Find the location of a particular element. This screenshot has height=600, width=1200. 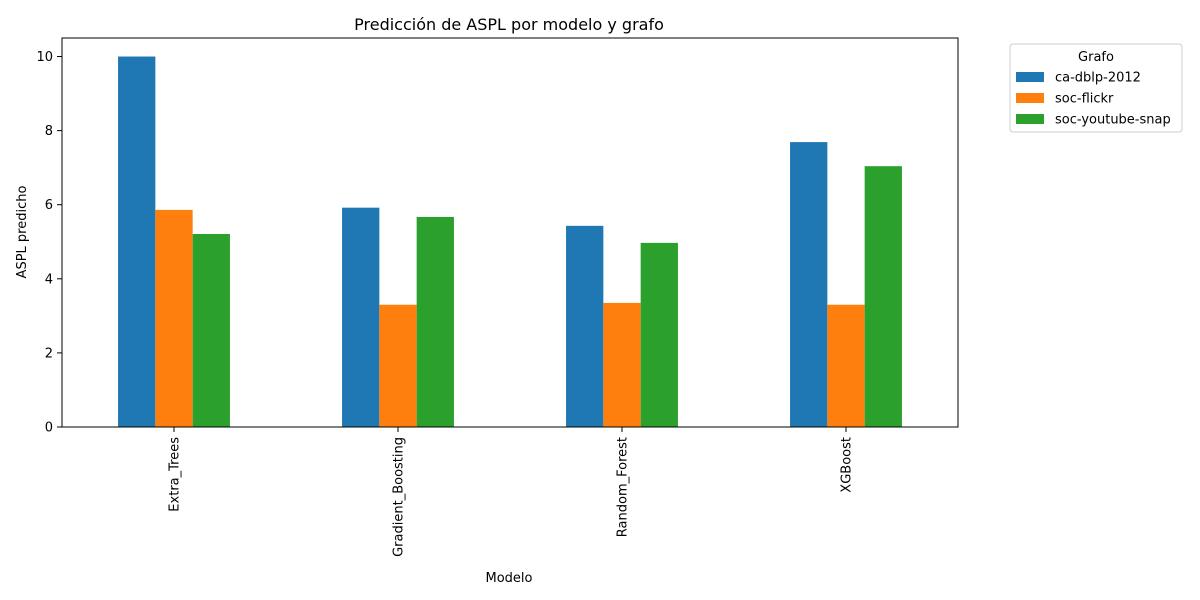

x-tick-label: Extra_Trees is located at coordinates (175, 474).